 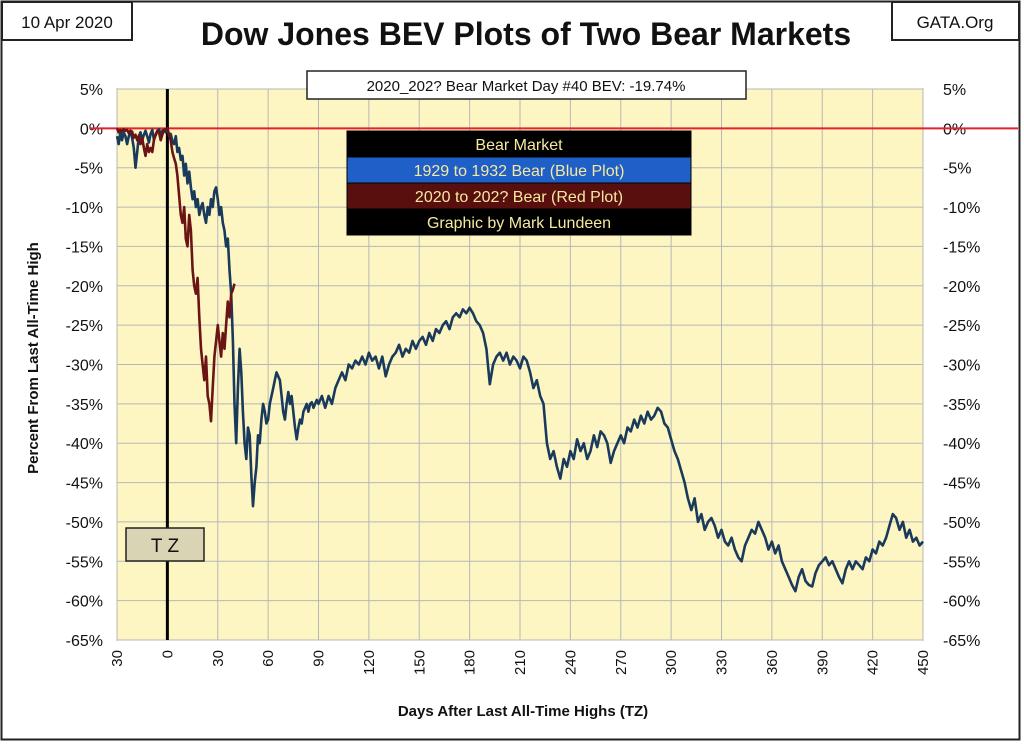 What do you see at coordinates (84, 562) in the screenshot?
I see `y-tick-label-left: -55%` at bounding box center [84, 562].